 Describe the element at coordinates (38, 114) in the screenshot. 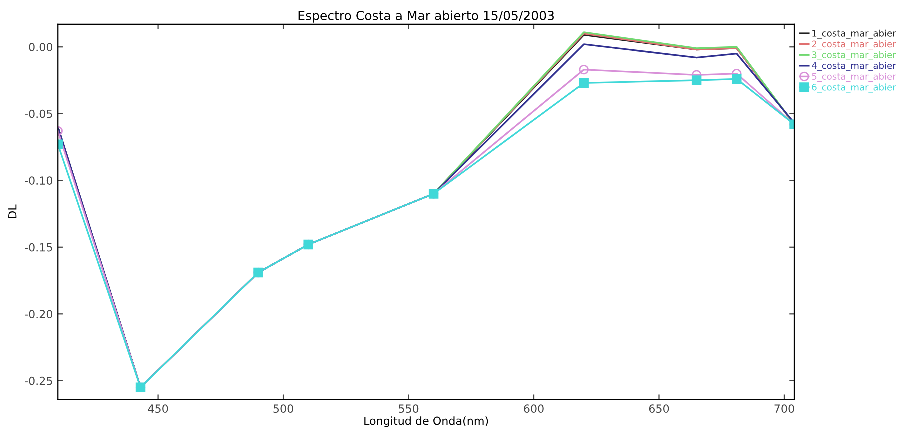

I see `y-tick-label: -0.05` at that location.